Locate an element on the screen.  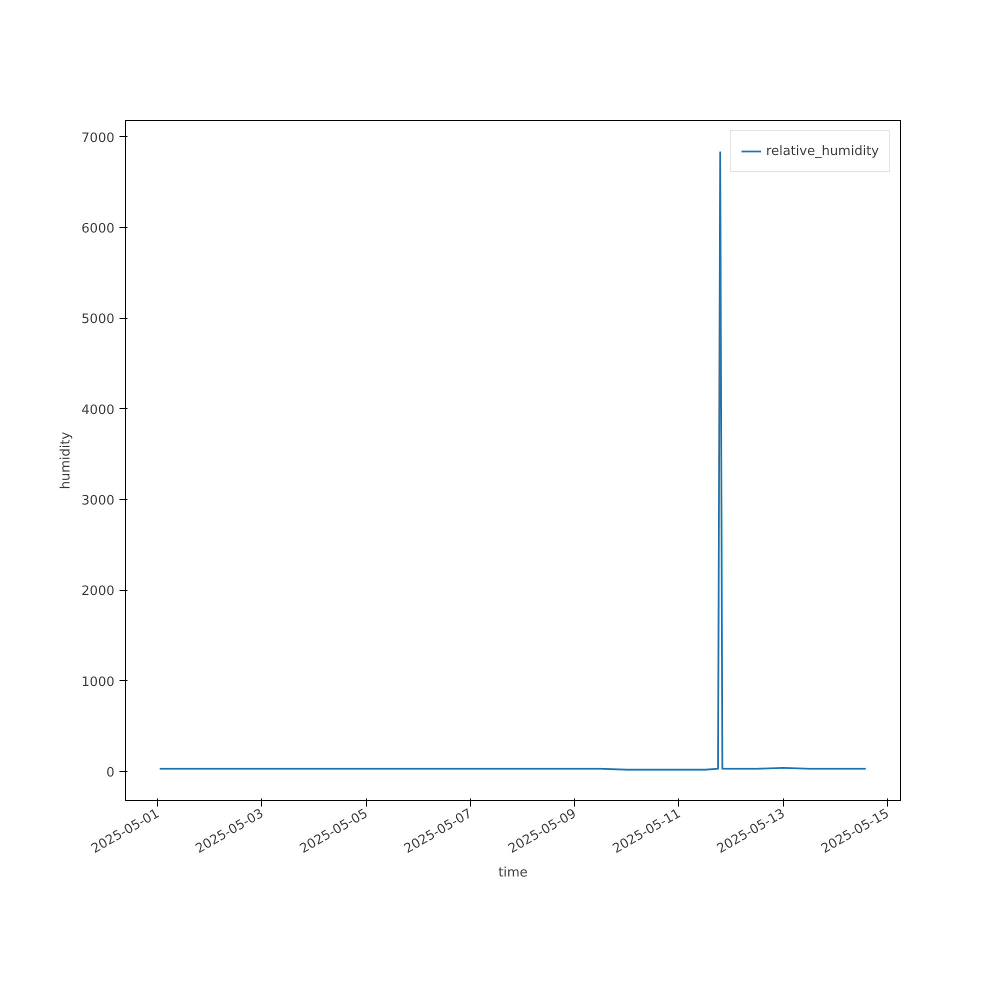
y-tick-label: 0 is located at coordinates (110, 772).